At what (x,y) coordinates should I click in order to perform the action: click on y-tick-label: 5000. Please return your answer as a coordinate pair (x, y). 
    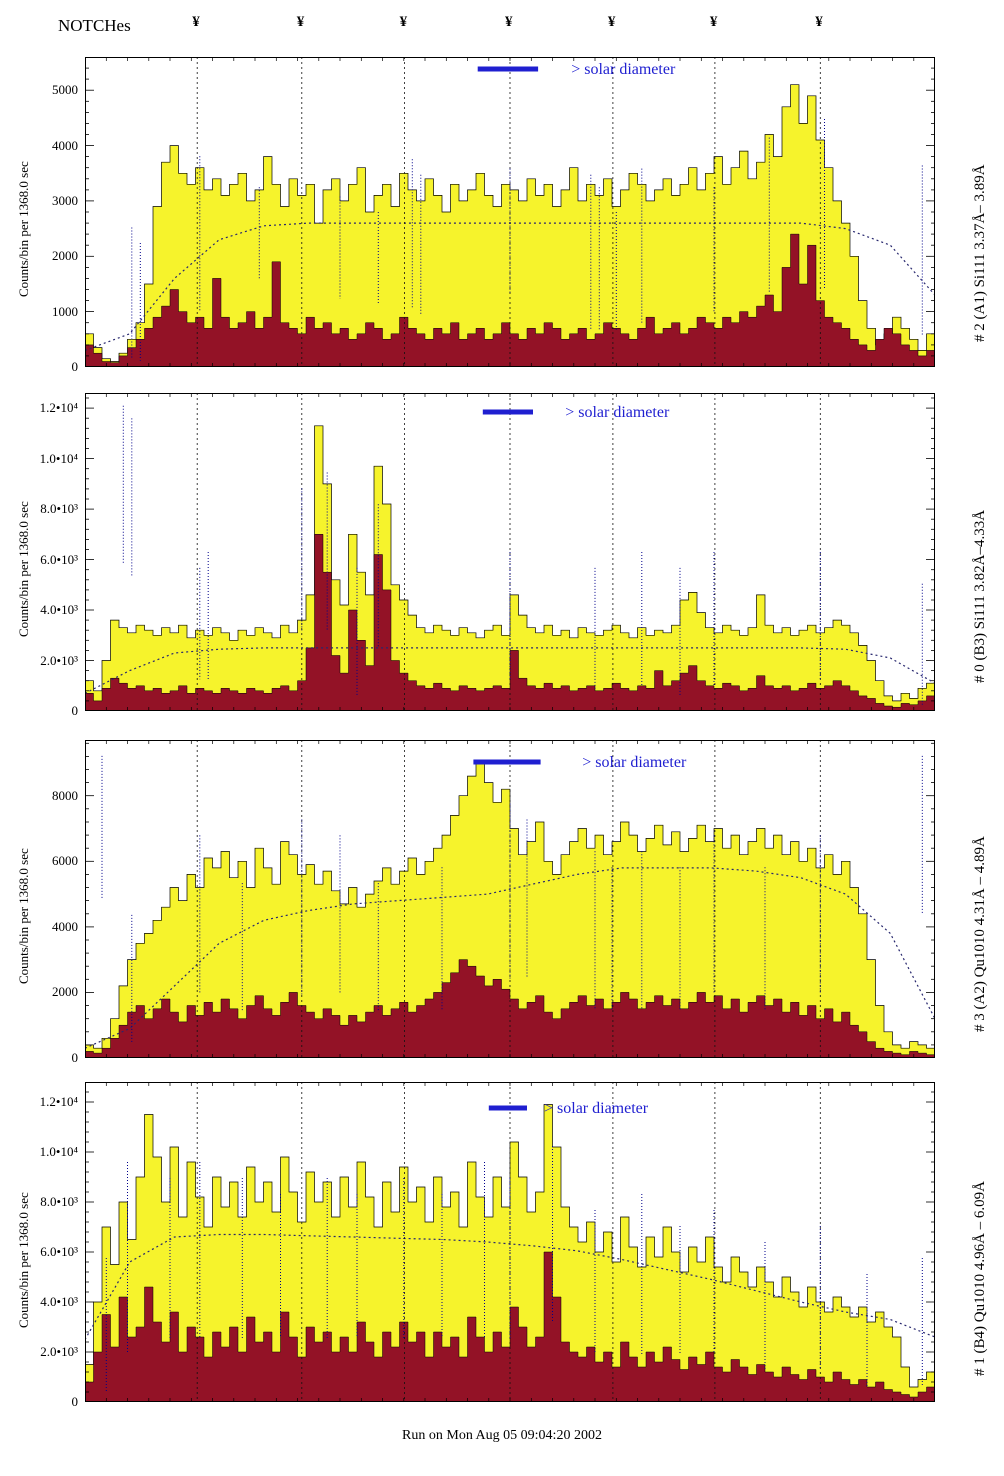
    Looking at the image, I should click on (65, 90).